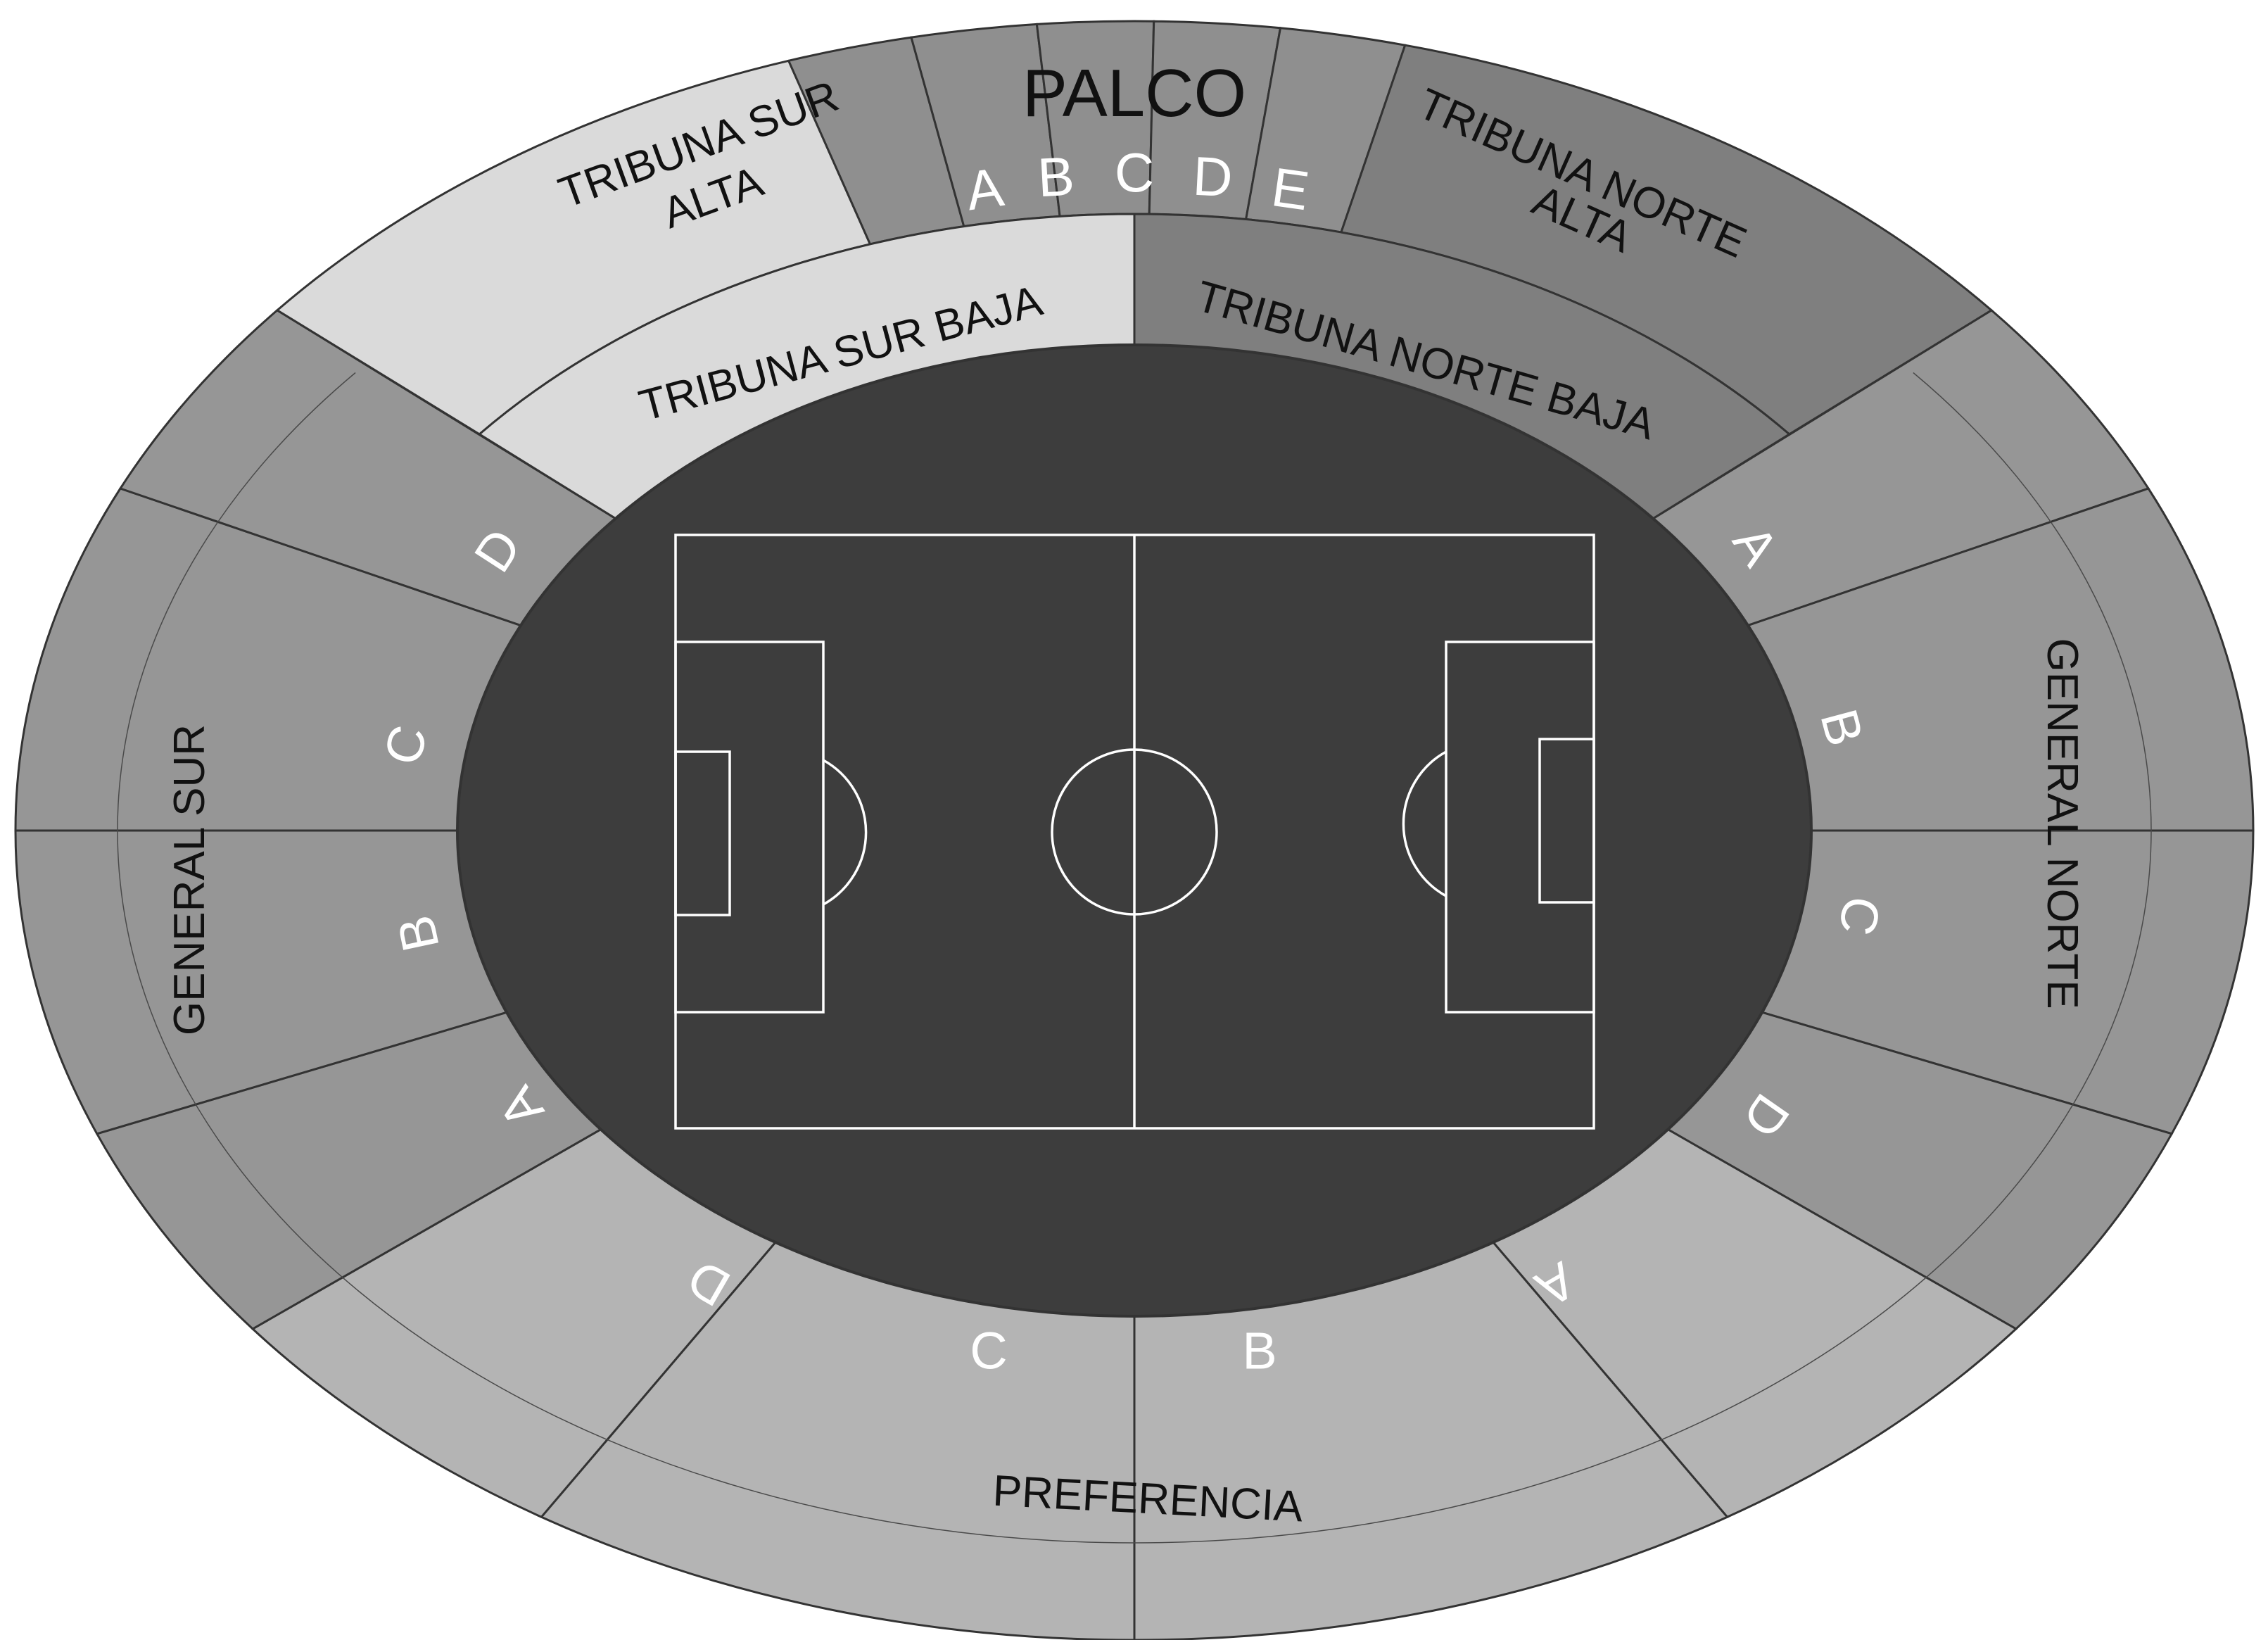 This screenshot has width=2268, height=1640. I want to click on right-goal-area, so click(1566, 821).